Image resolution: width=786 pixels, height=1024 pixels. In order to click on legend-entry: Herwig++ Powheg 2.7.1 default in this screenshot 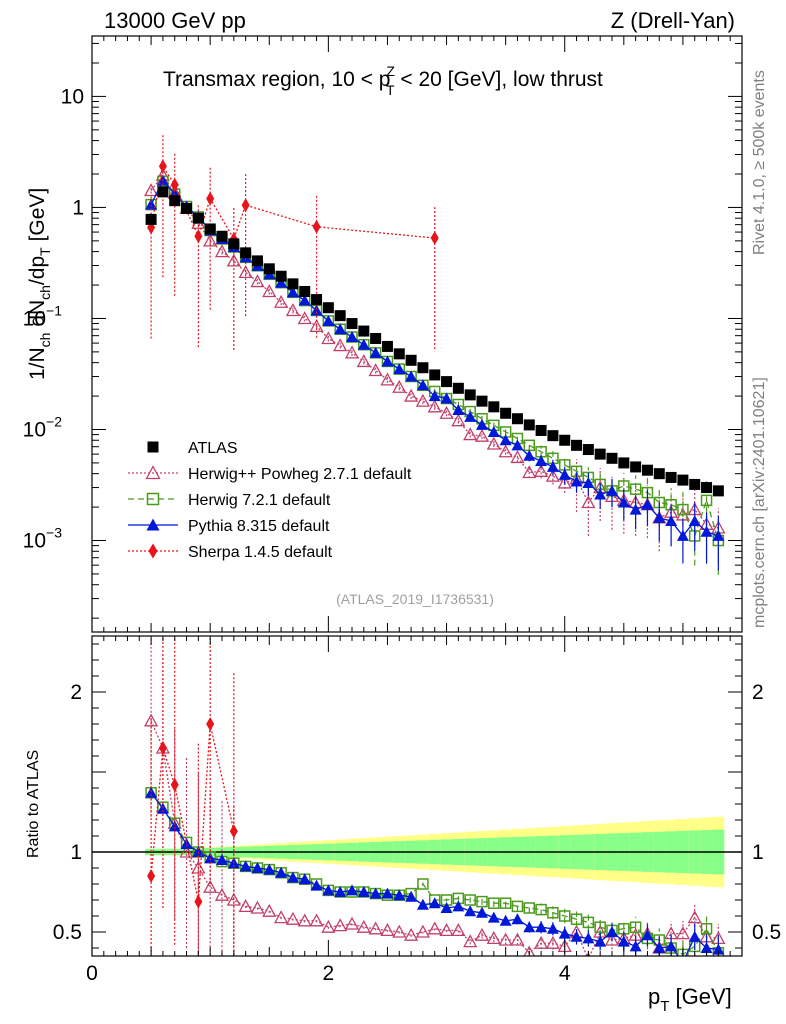, I will do `click(270, 474)`.